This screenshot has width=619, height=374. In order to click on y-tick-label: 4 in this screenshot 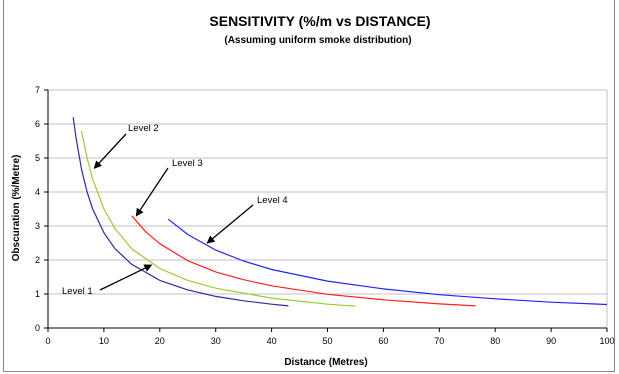, I will do `click(37, 192)`.